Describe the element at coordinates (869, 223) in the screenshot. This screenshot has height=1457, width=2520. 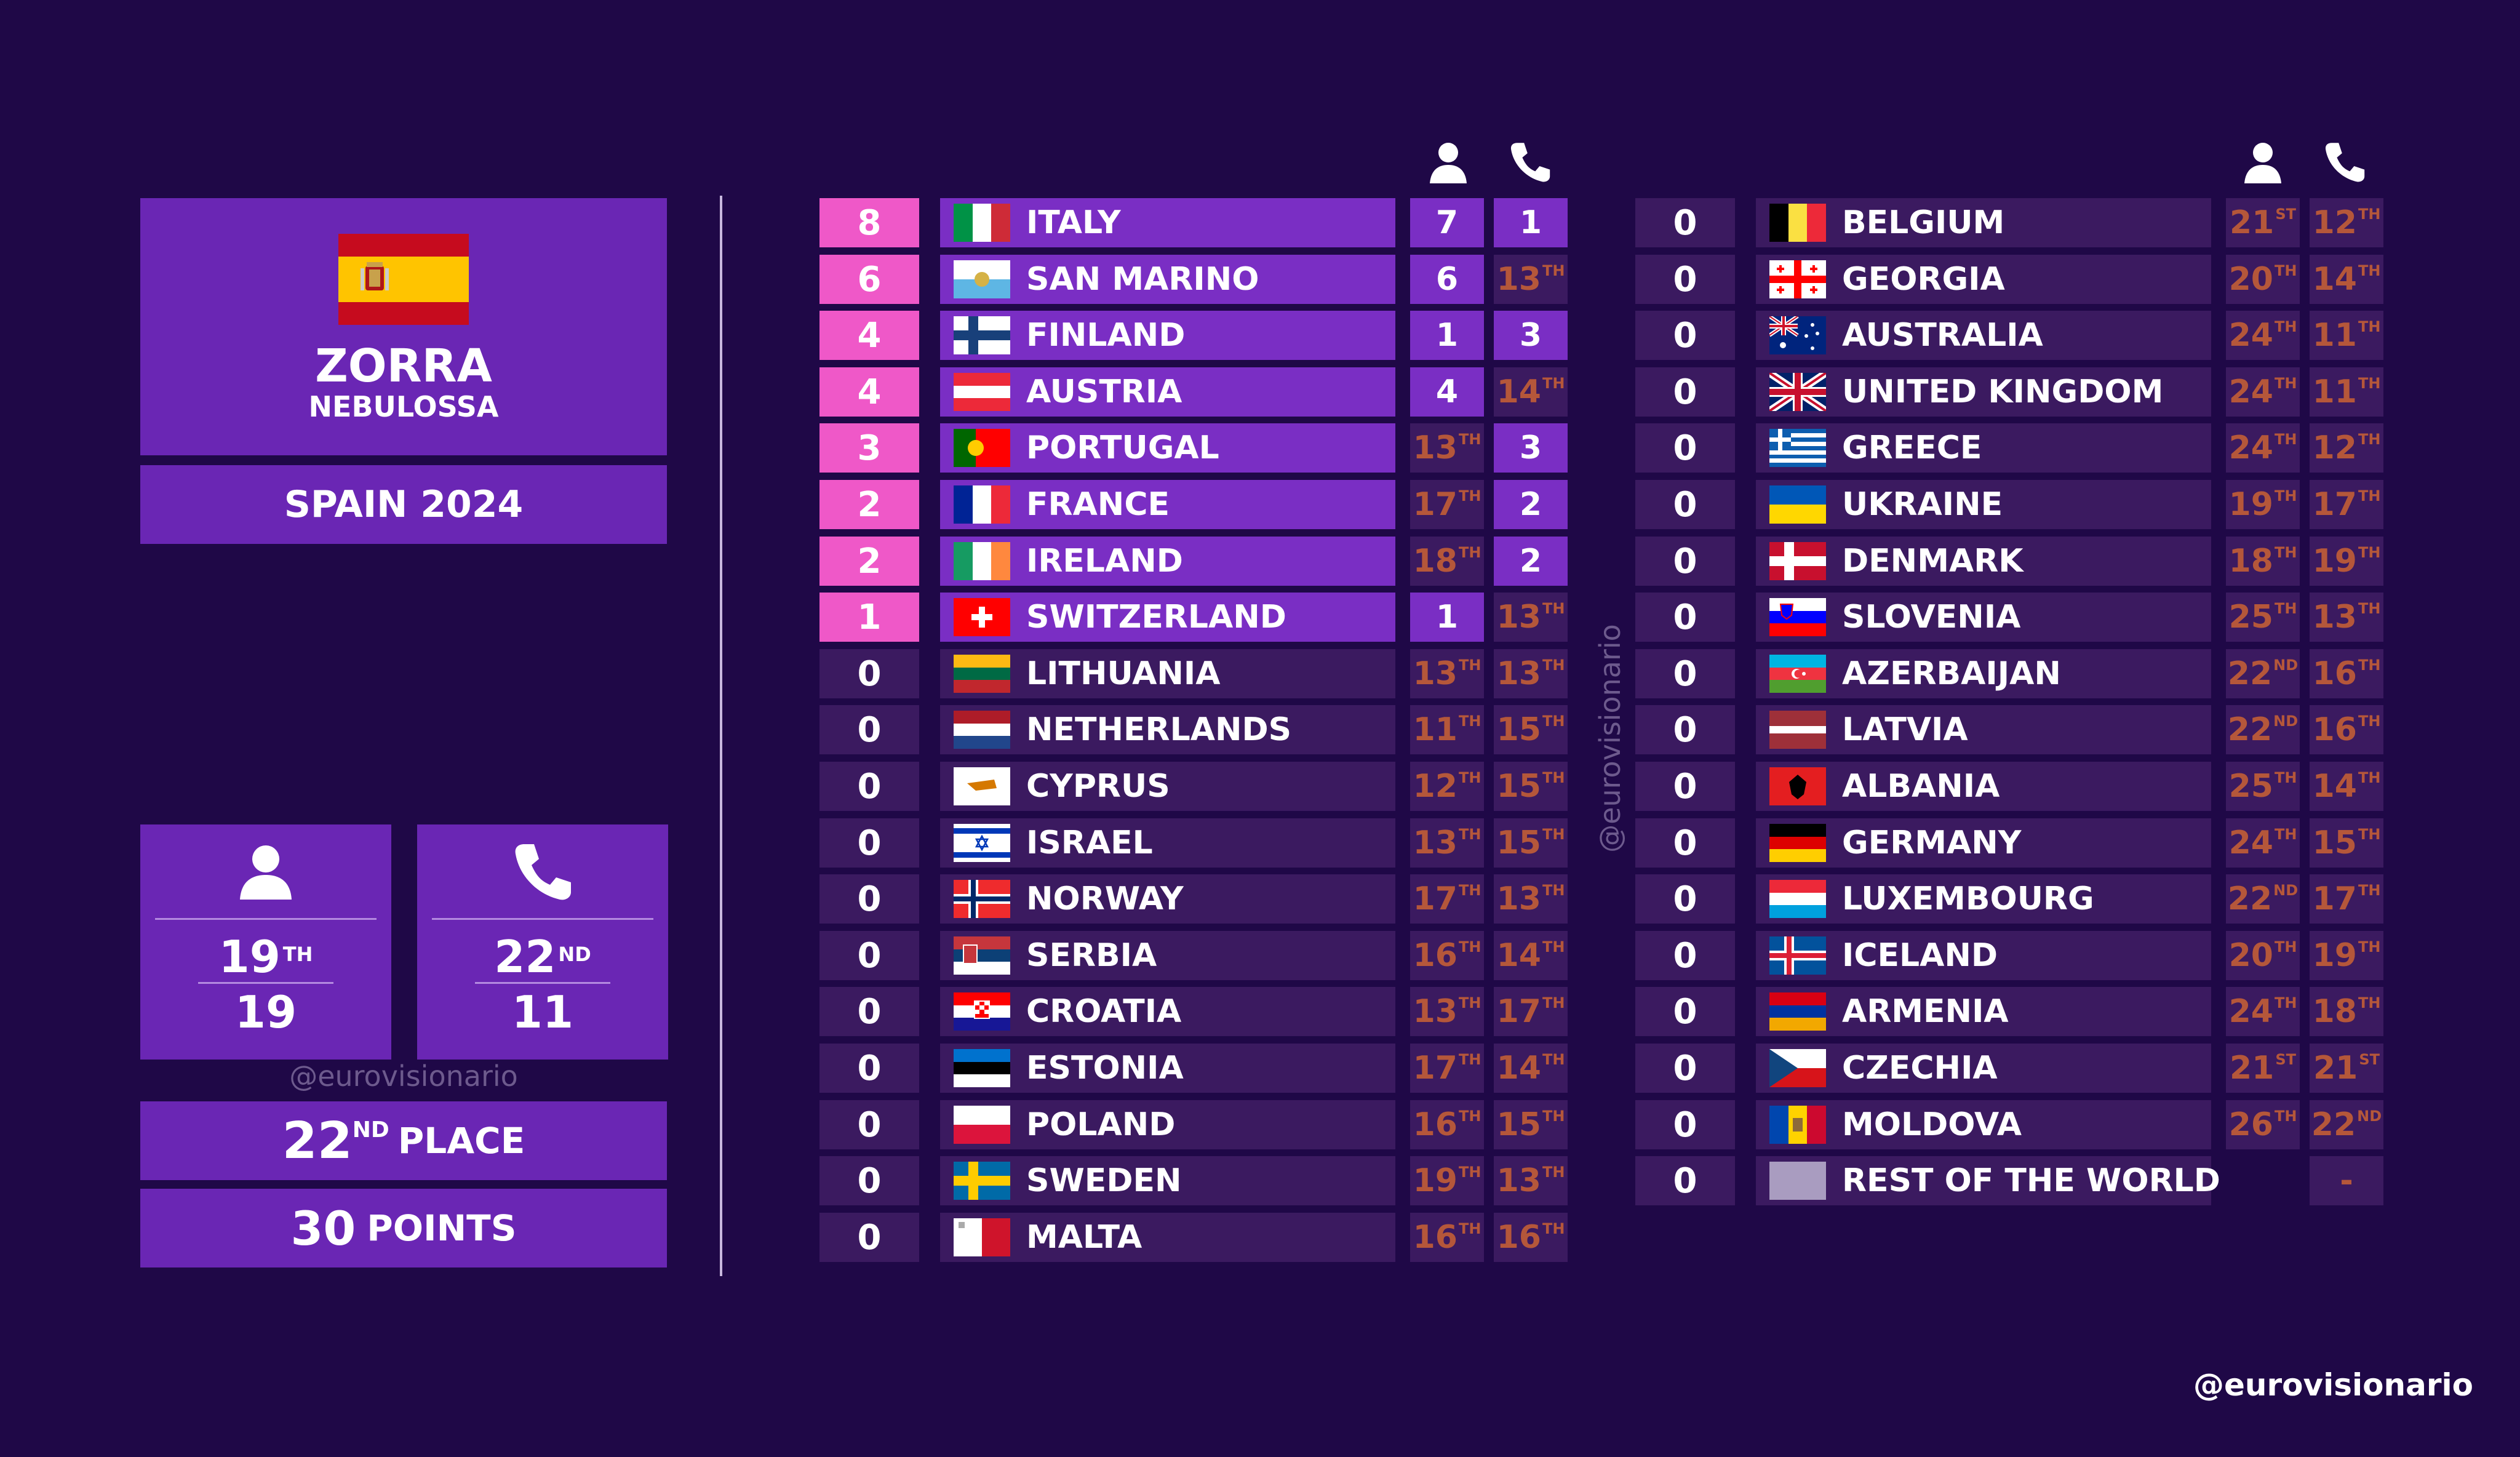
I see `points-cell: 8` at that location.